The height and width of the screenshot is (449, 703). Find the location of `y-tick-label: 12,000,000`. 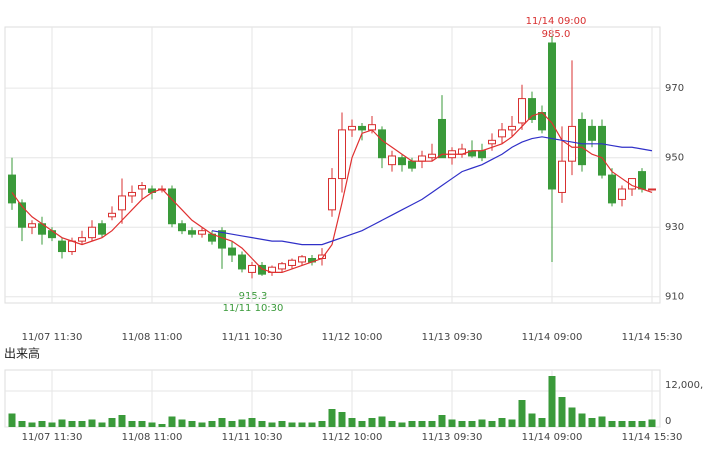

y-tick-label: 12,000,000 is located at coordinates (684, 385).